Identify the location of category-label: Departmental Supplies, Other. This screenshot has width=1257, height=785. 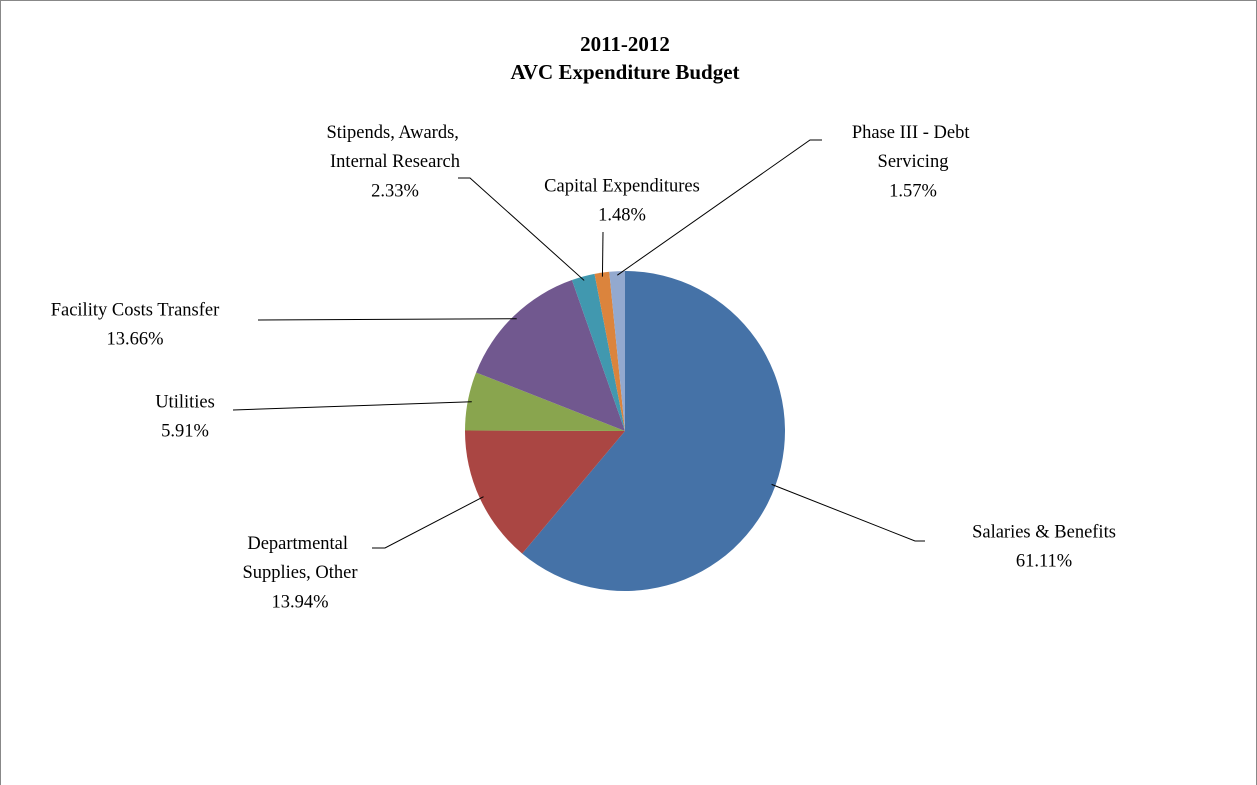
(299, 558).